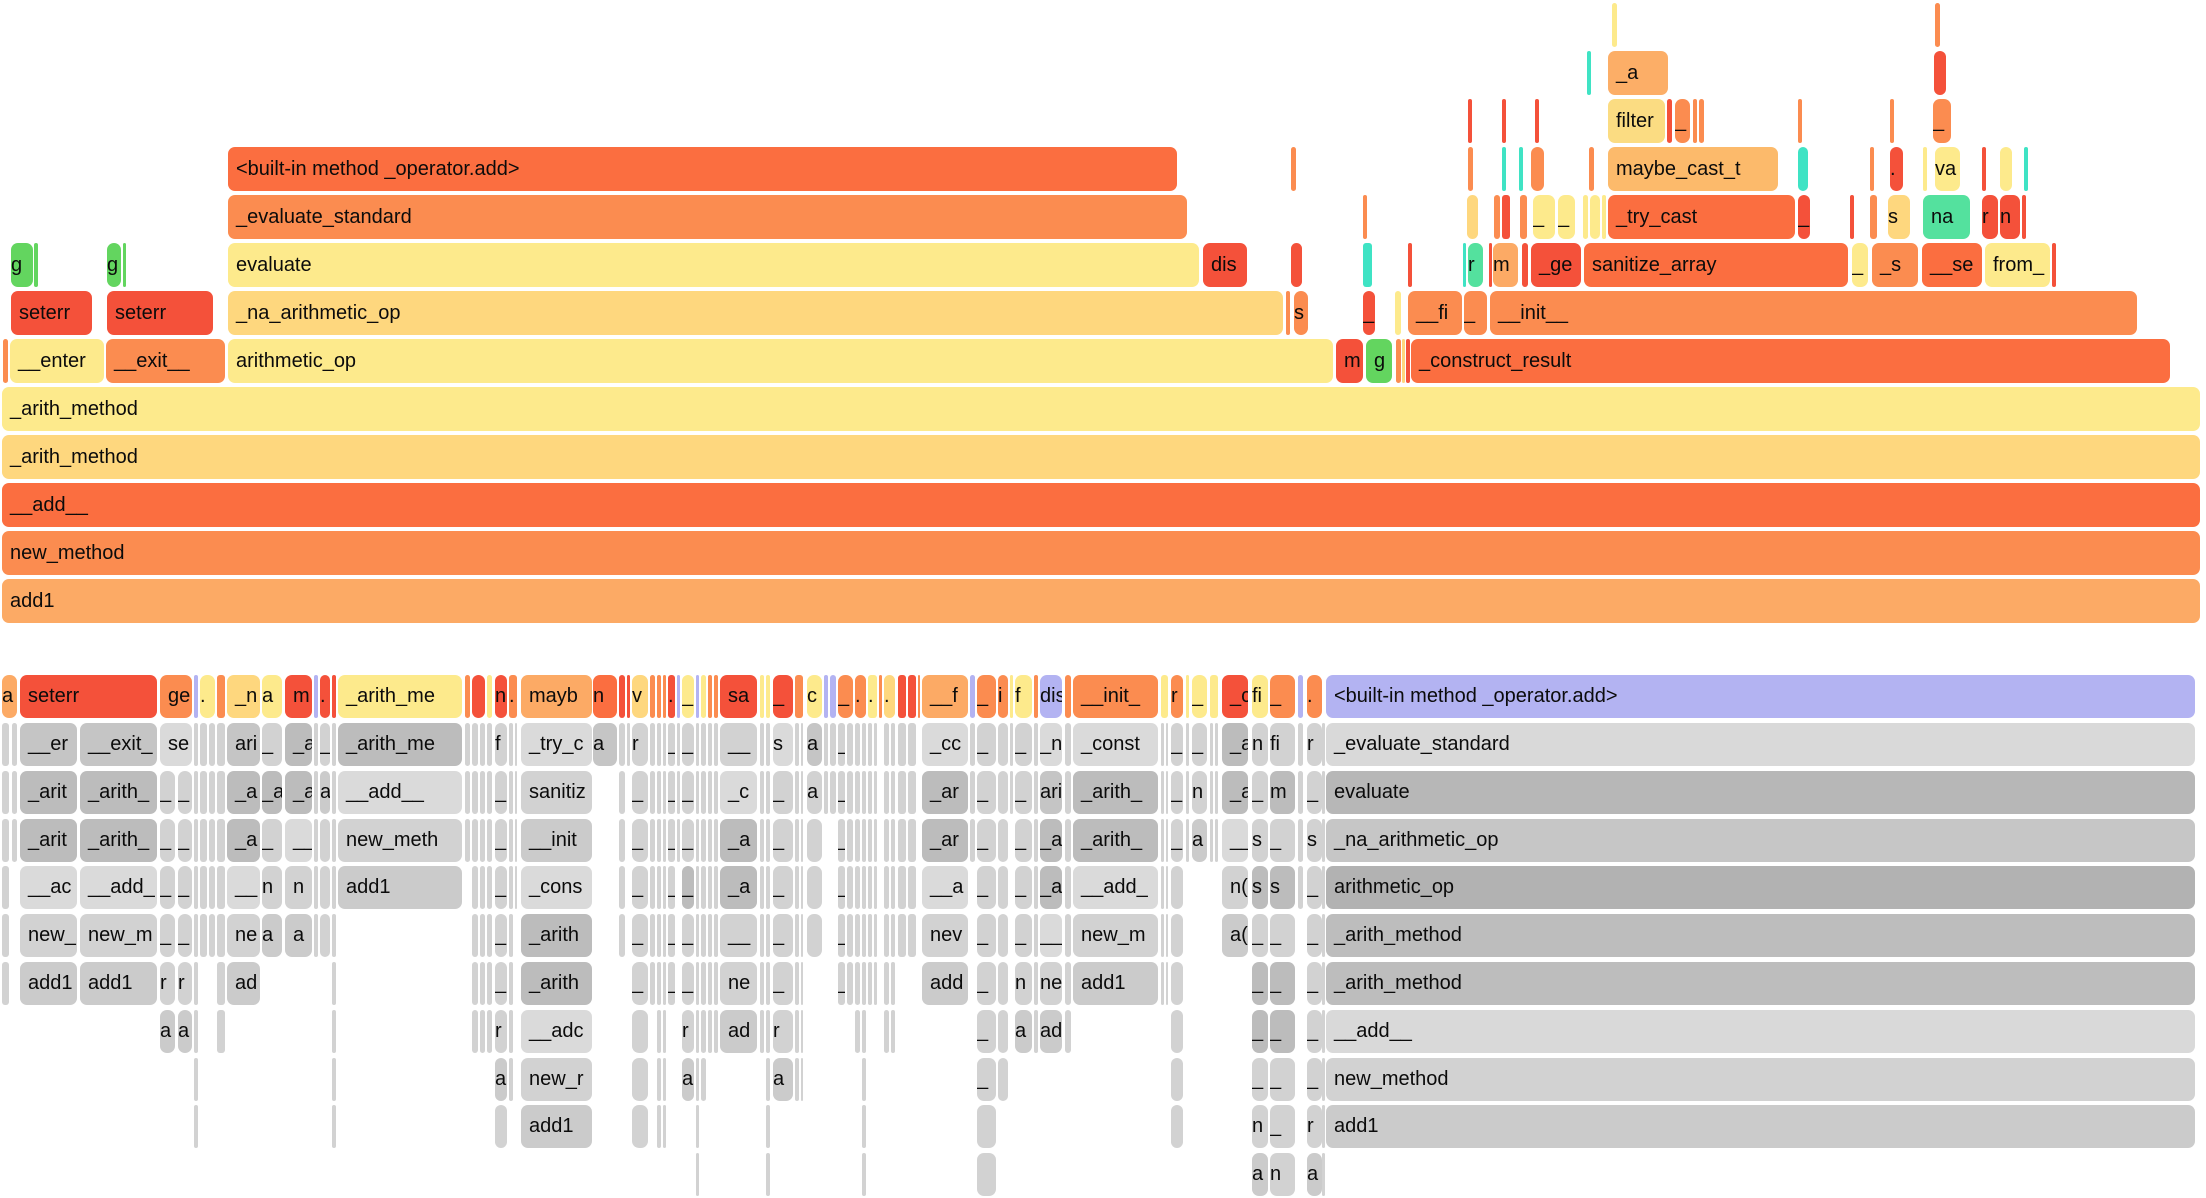 This screenshot has width=2206, height=1198. I want to click on frame-bar: mayb, so click(556, 696).